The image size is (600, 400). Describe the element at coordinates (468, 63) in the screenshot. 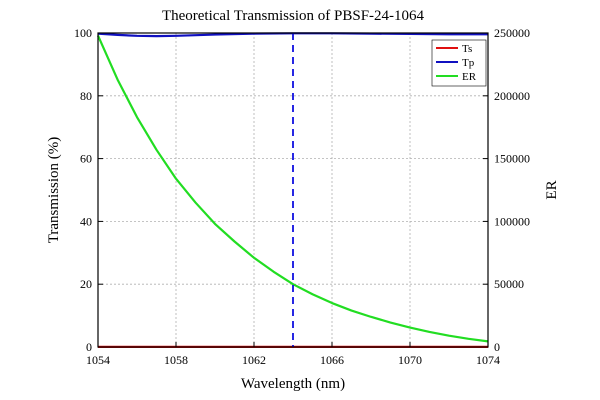

I see `legend-label-tp: Tp` at that location.